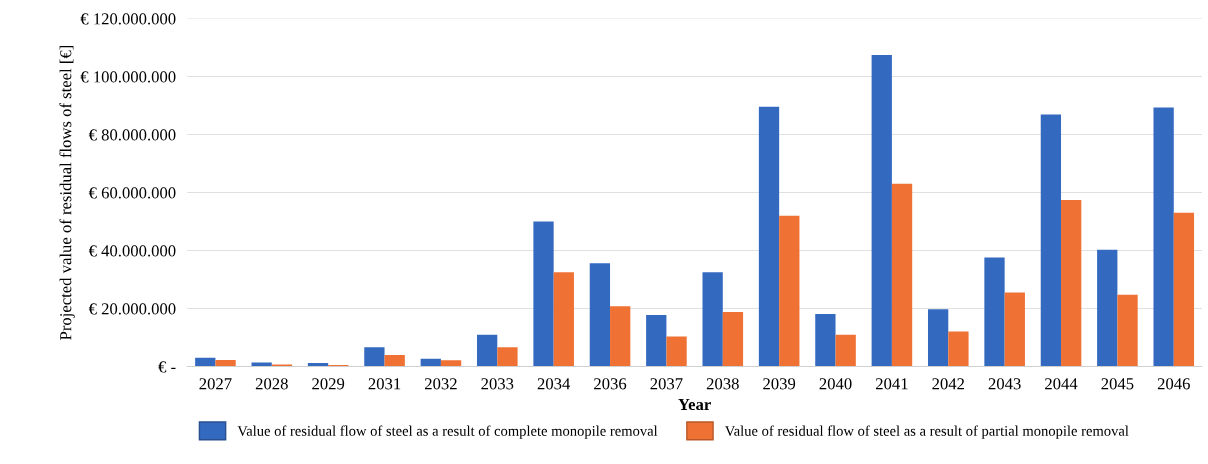 This screenshot has width=1208, height=464. I want to click on x-tick-label: 2037, so click(666, 384).